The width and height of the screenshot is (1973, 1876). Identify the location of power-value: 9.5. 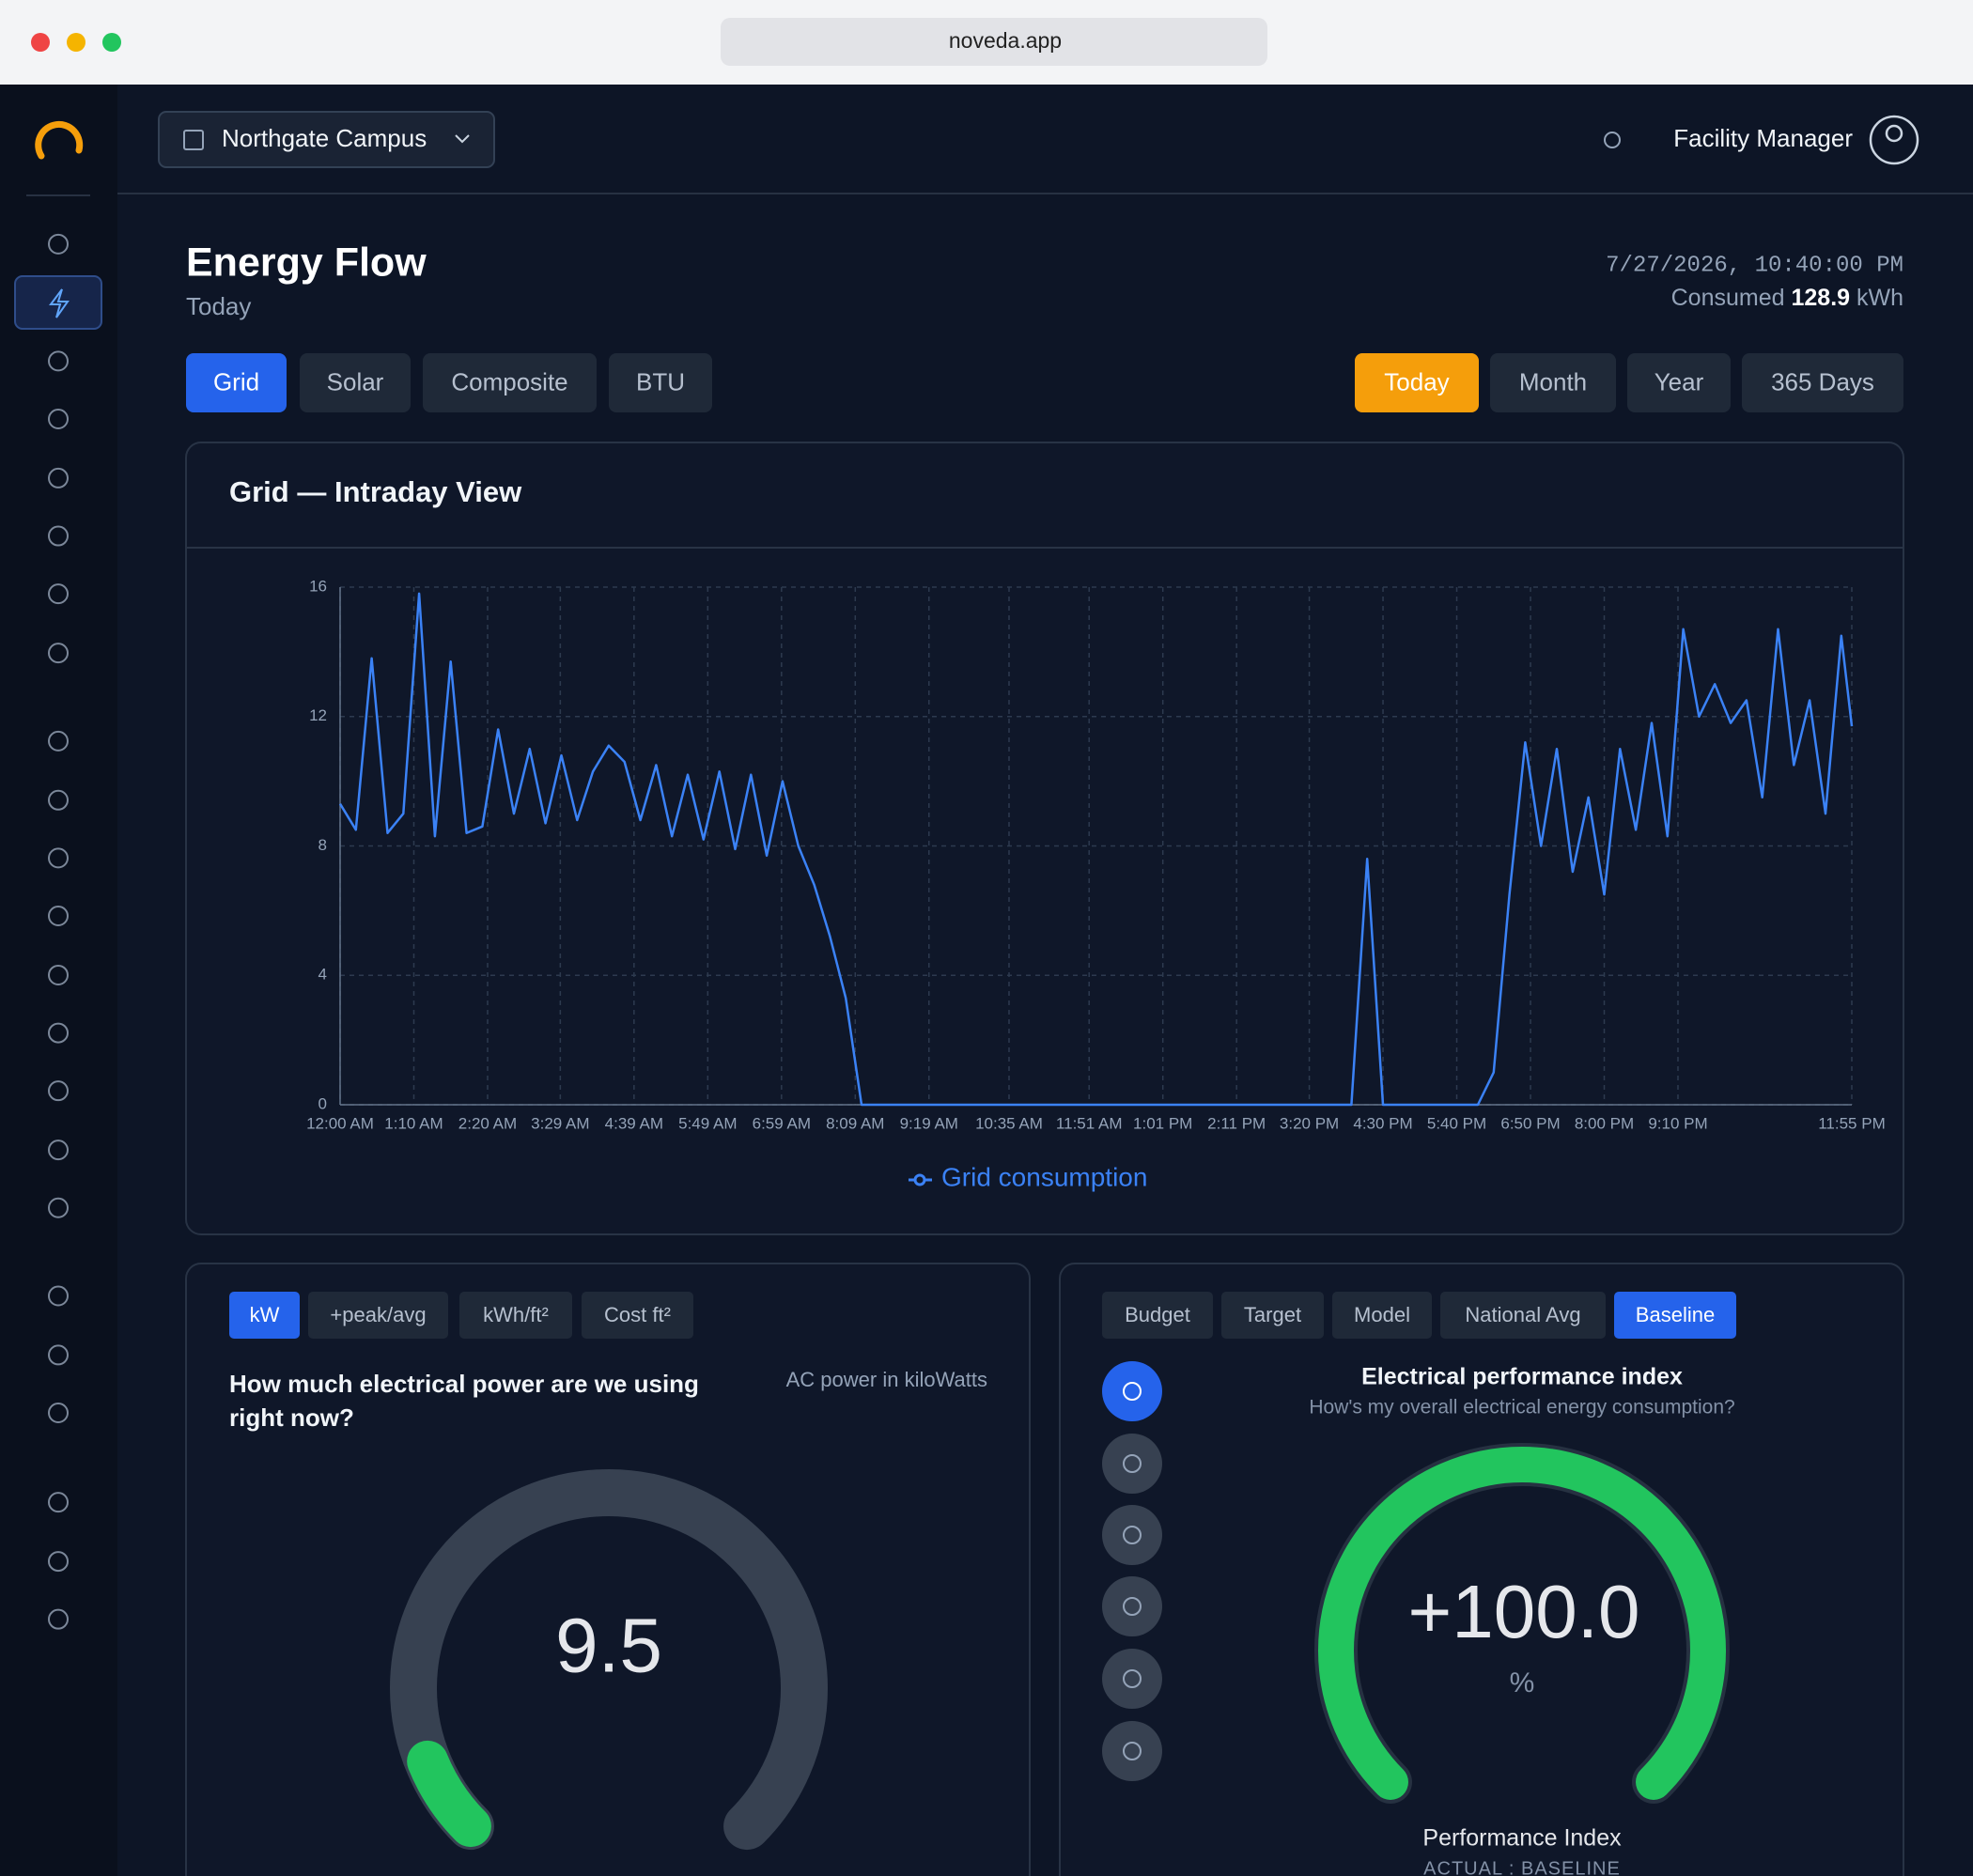
(608, 1646).